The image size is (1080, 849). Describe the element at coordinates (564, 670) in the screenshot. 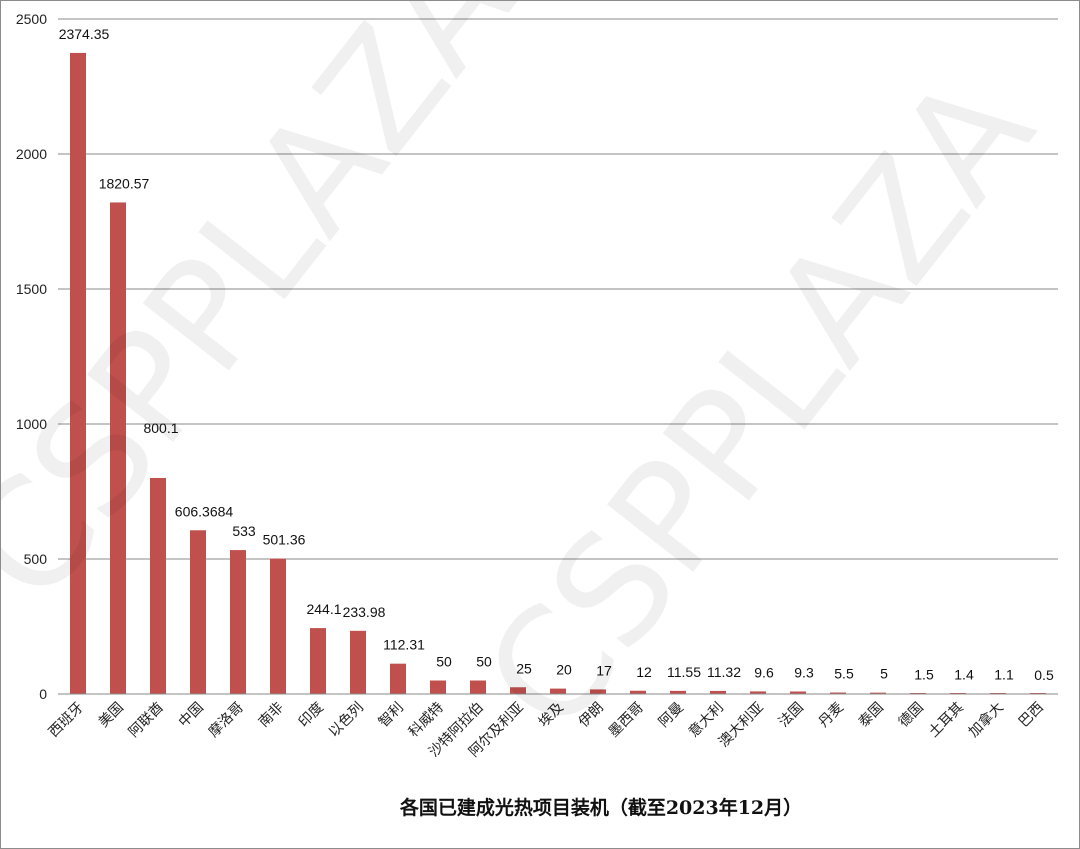

I see `data-label: 20` at that location.